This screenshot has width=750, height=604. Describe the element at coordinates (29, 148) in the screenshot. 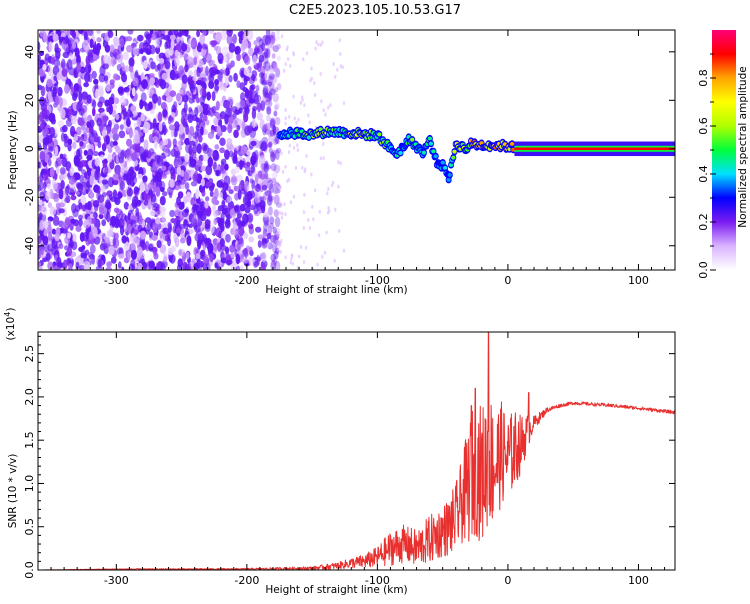

I see `spectrogram-y-tick-label: 0` at that location.